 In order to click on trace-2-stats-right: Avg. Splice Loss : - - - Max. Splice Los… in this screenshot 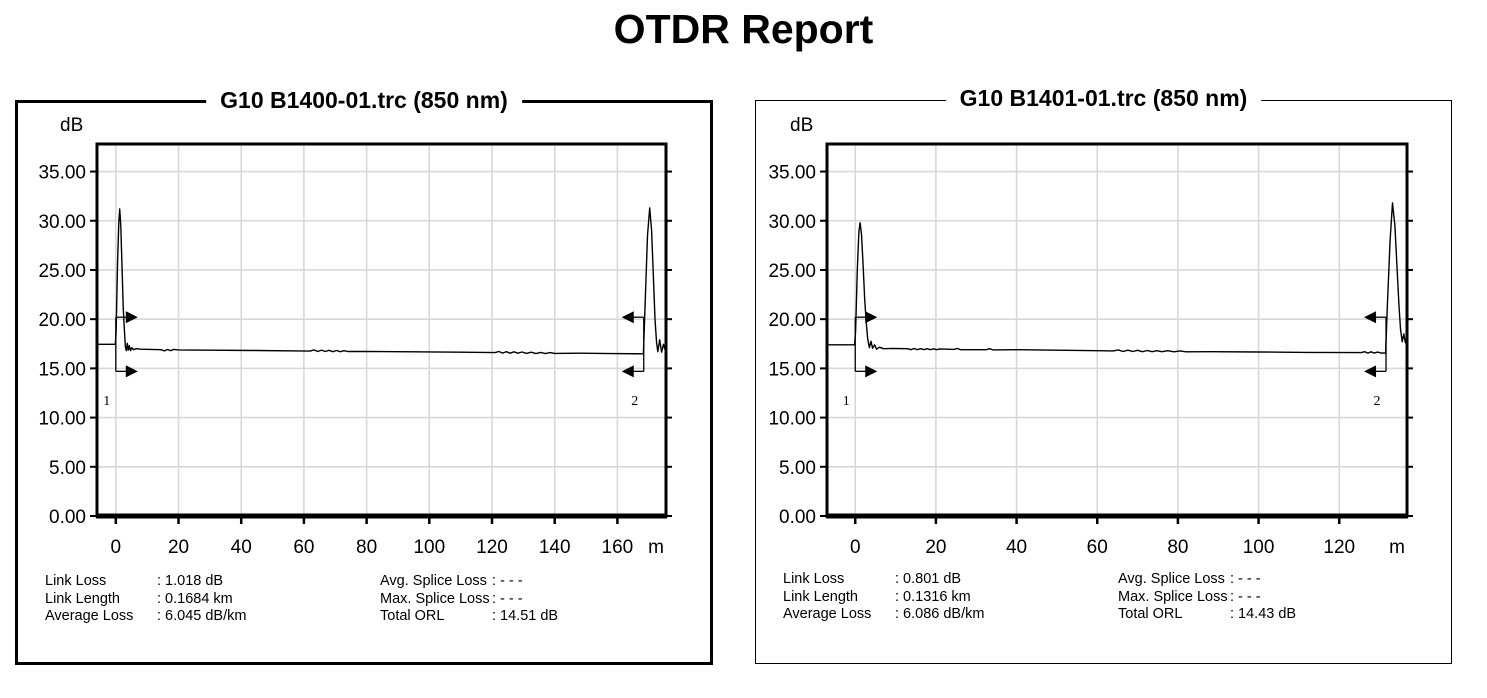, I will do `click(1207, 597)`.